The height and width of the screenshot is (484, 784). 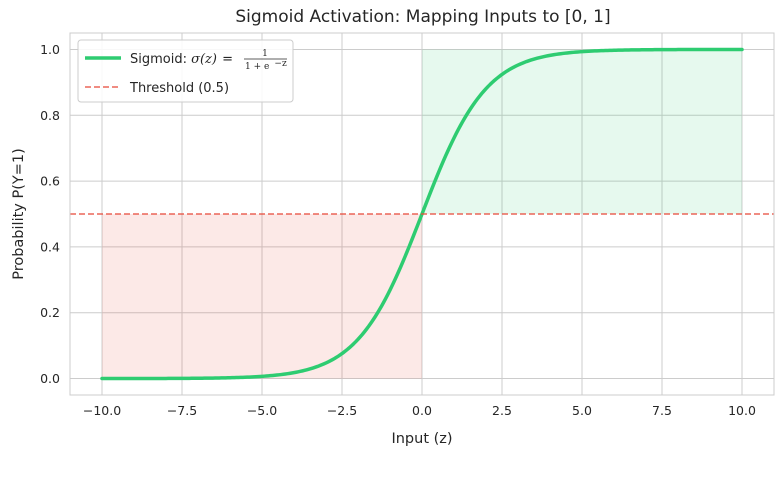 I want to click on legend-denominator-base: 1 + e, so click(x=257, y=67).